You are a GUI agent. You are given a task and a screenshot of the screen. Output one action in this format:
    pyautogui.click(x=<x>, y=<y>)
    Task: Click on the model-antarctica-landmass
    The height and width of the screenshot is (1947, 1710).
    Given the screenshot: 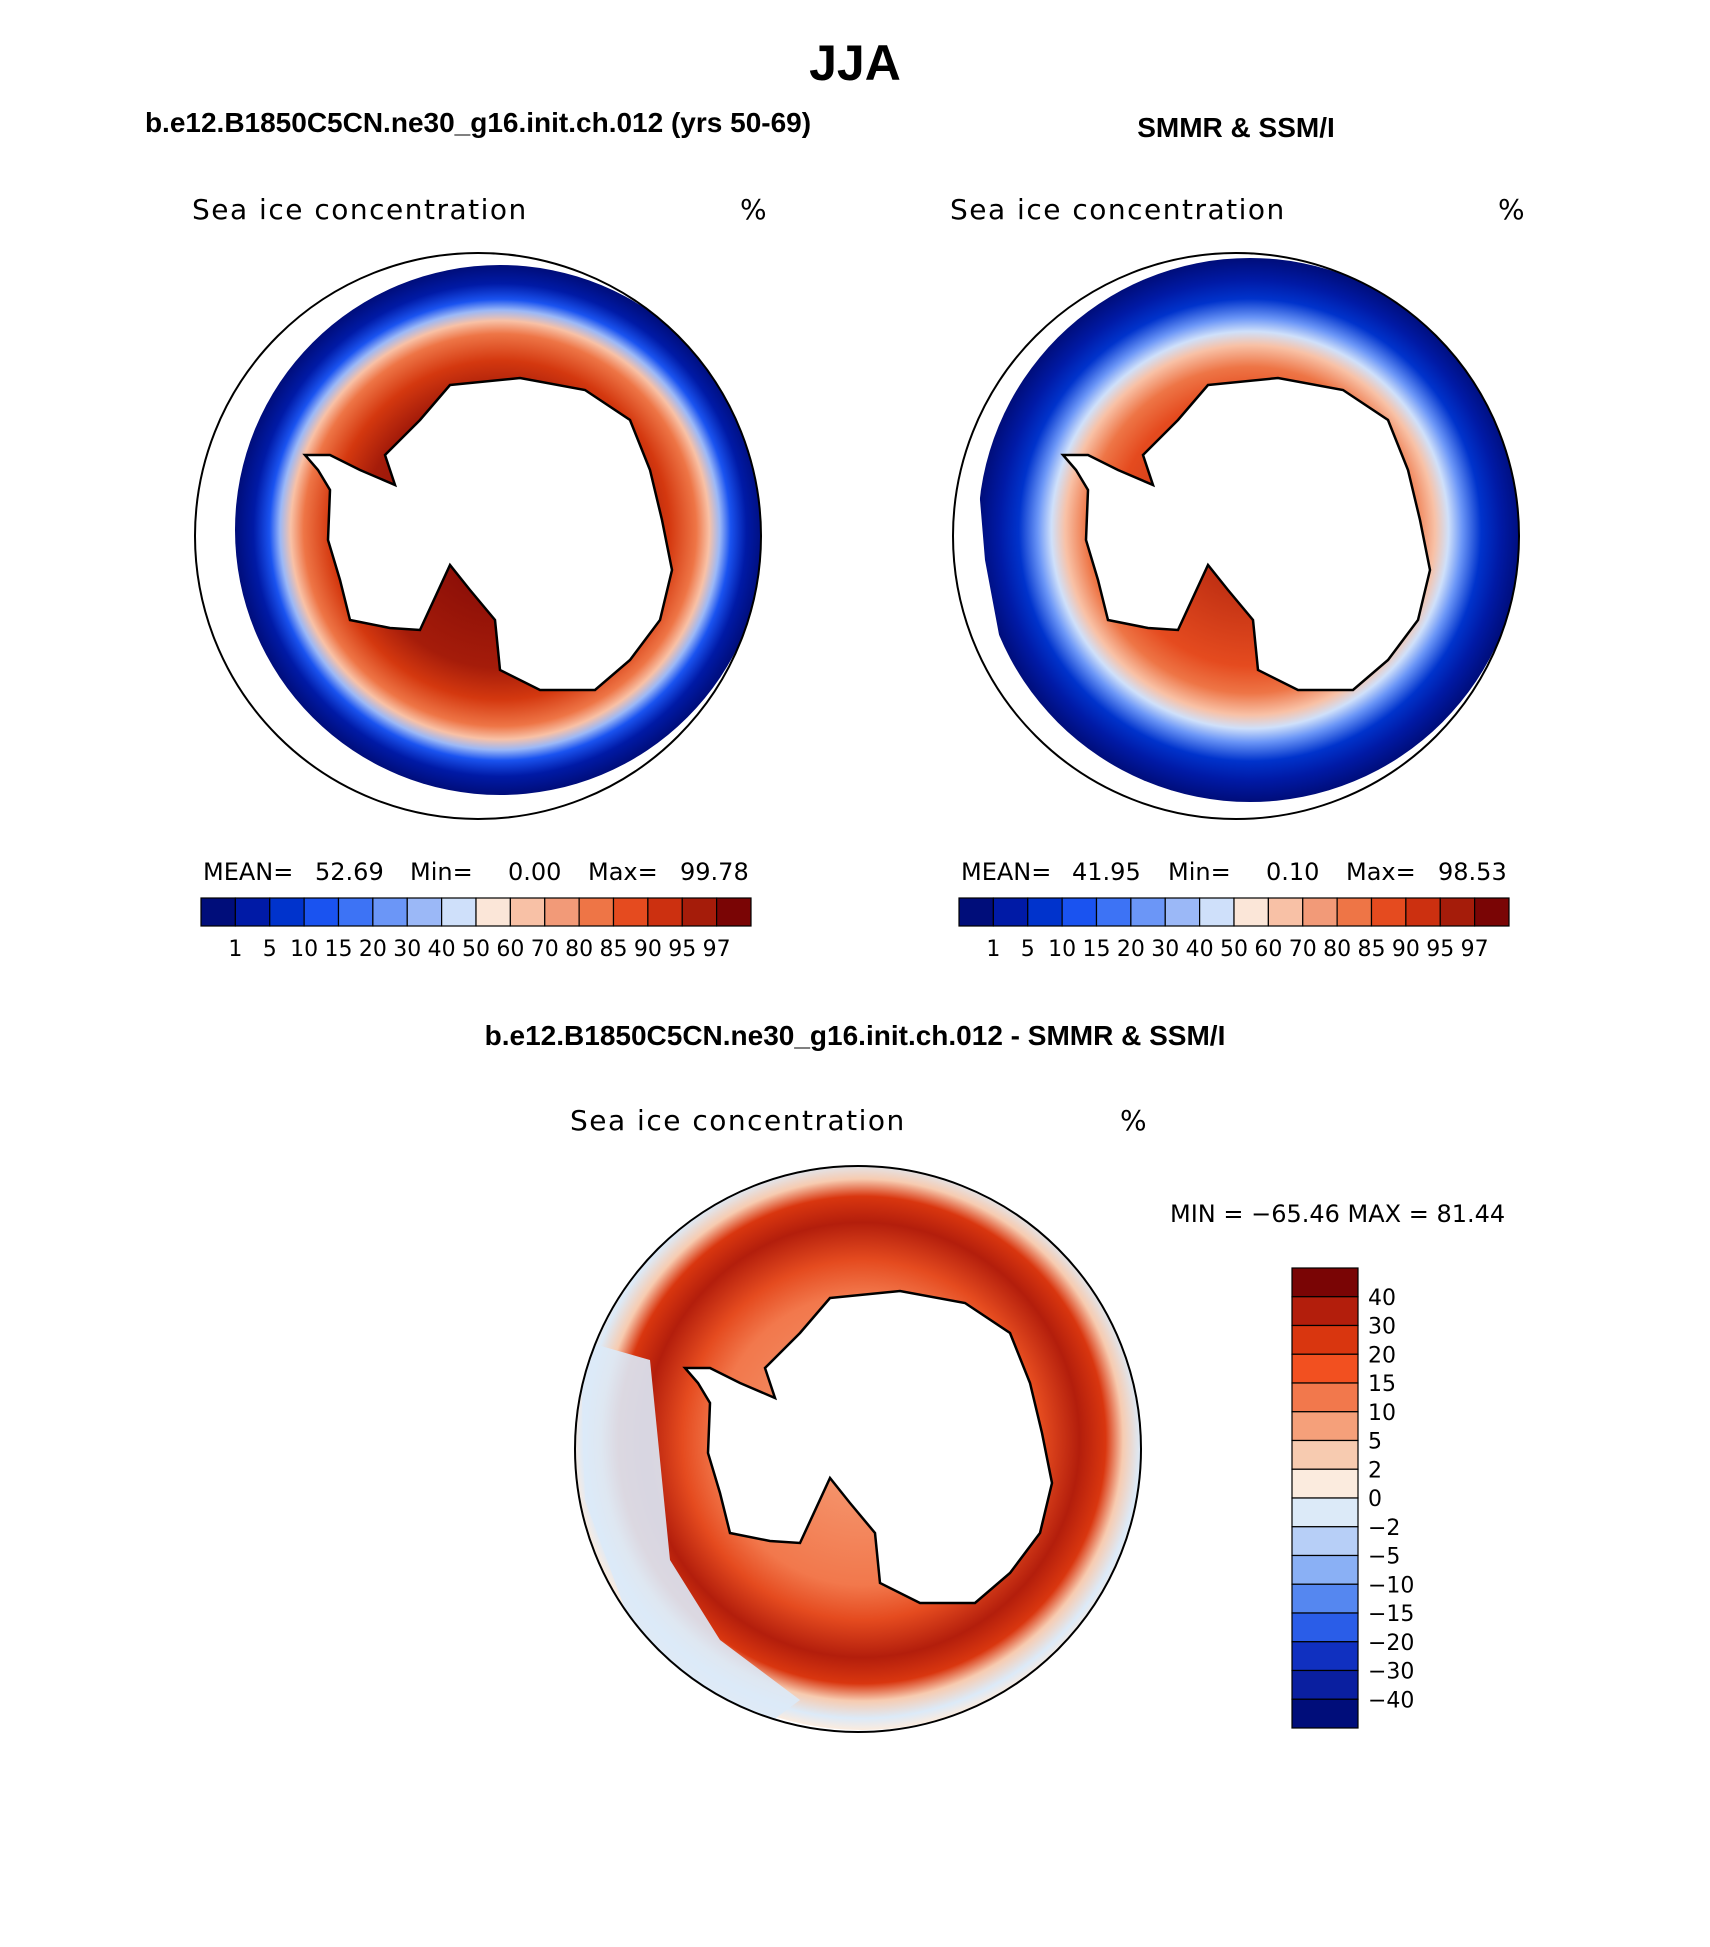 What is the action you would take?
    pyautogui.click(x=488, y=534)
    